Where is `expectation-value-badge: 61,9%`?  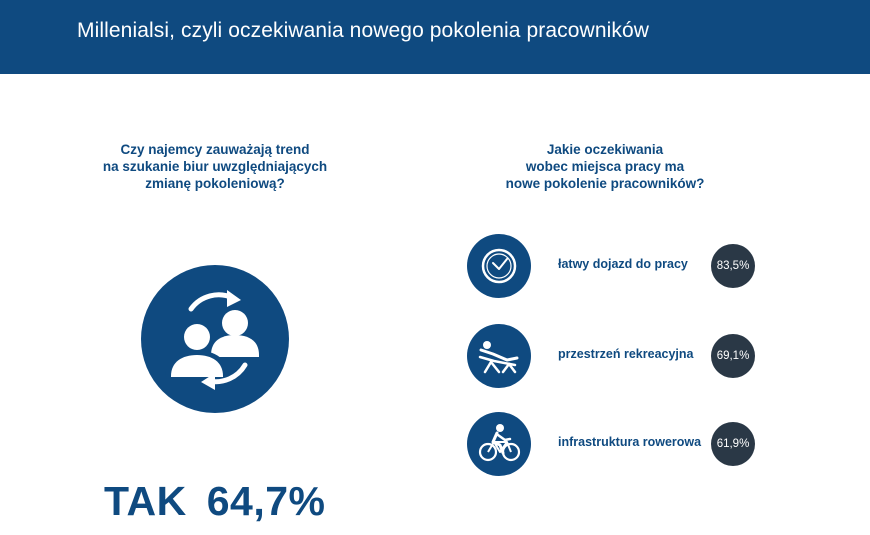
expectation-value-badge: 61,9% is located at coordinates (733, 444).